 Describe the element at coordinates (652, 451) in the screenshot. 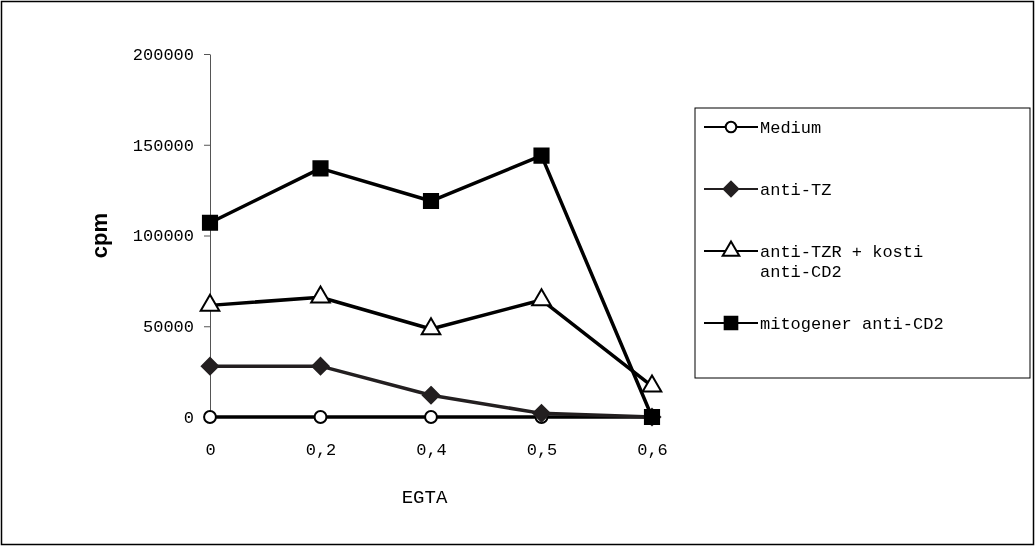

I see `x-tick-label: 0,6` at that location.